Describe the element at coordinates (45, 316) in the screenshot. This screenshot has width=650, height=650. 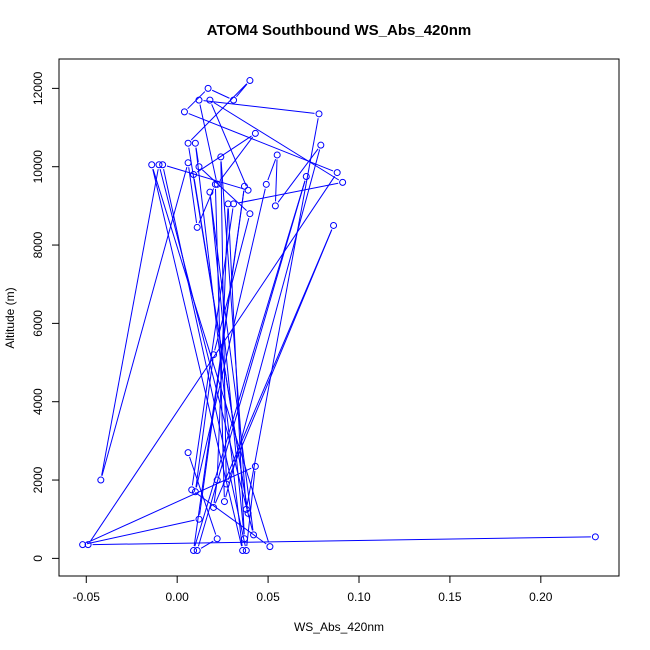
I see `y-axis: 0 2000 4000 6000 8000 10000 12000` at that location.